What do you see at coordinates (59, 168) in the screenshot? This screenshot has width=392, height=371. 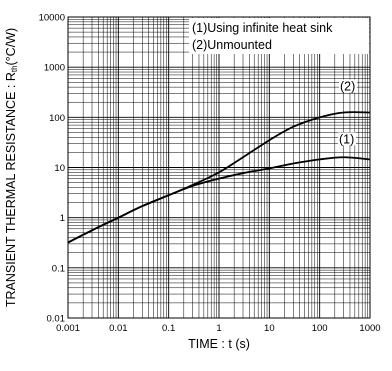 I see `y-tick-label: 10` at bounding box center [59, 168].